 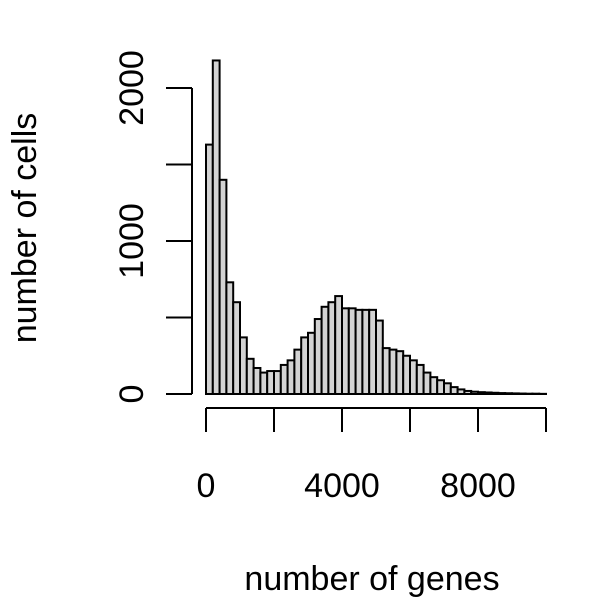 I want to click on y-tick-label: 2000, so click(x=132, y=88).